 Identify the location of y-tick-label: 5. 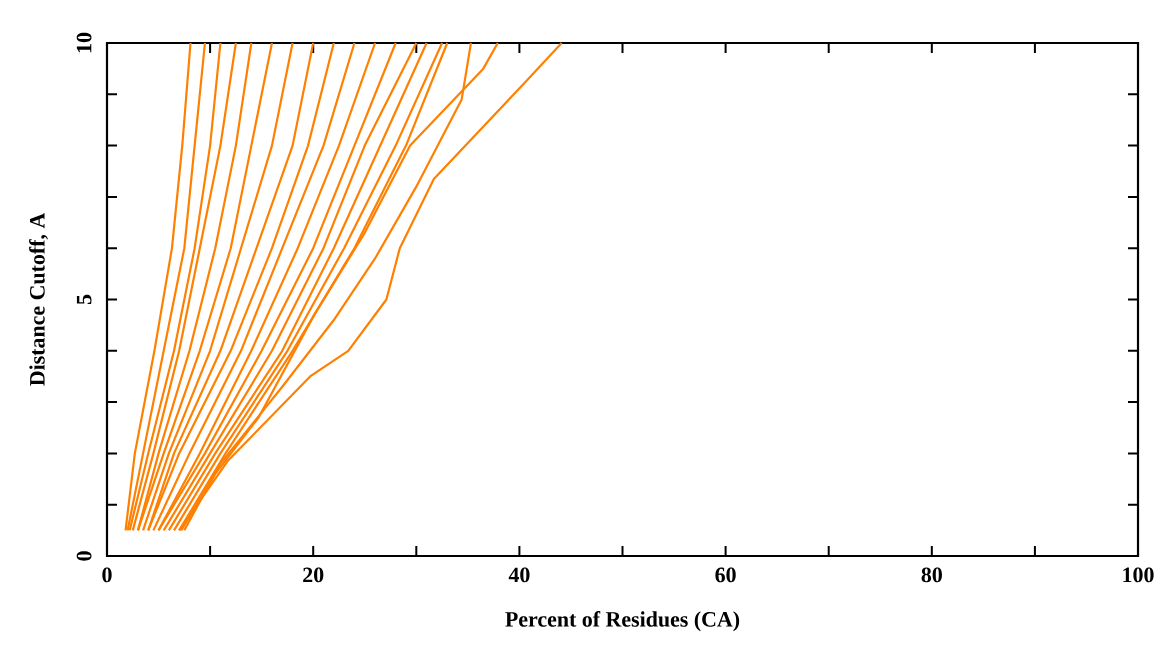
(84, 299).